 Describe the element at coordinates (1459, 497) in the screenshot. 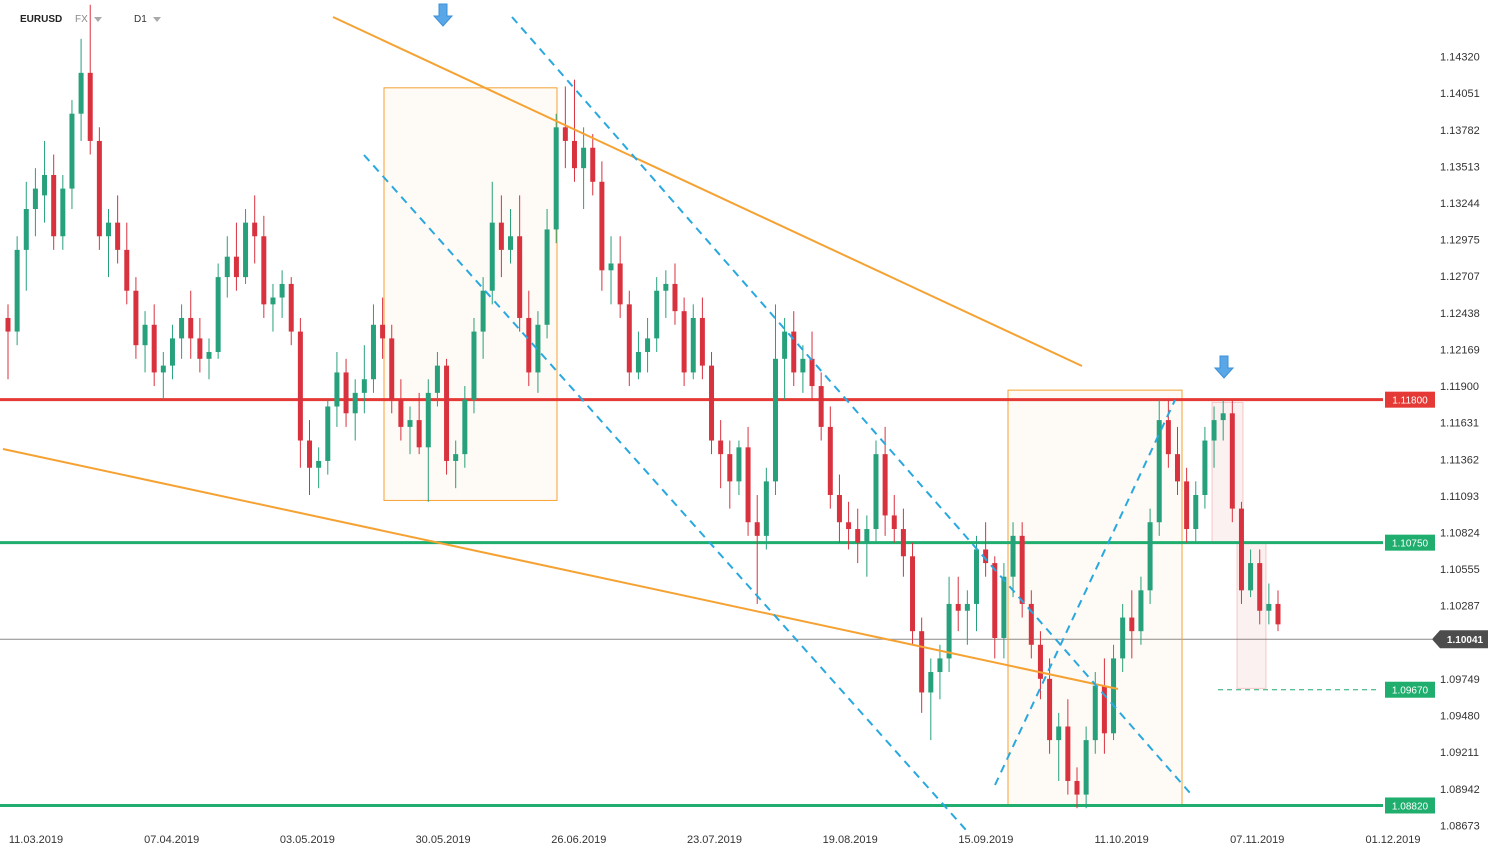

I see `y-tick-label: 1.11093` at that location.